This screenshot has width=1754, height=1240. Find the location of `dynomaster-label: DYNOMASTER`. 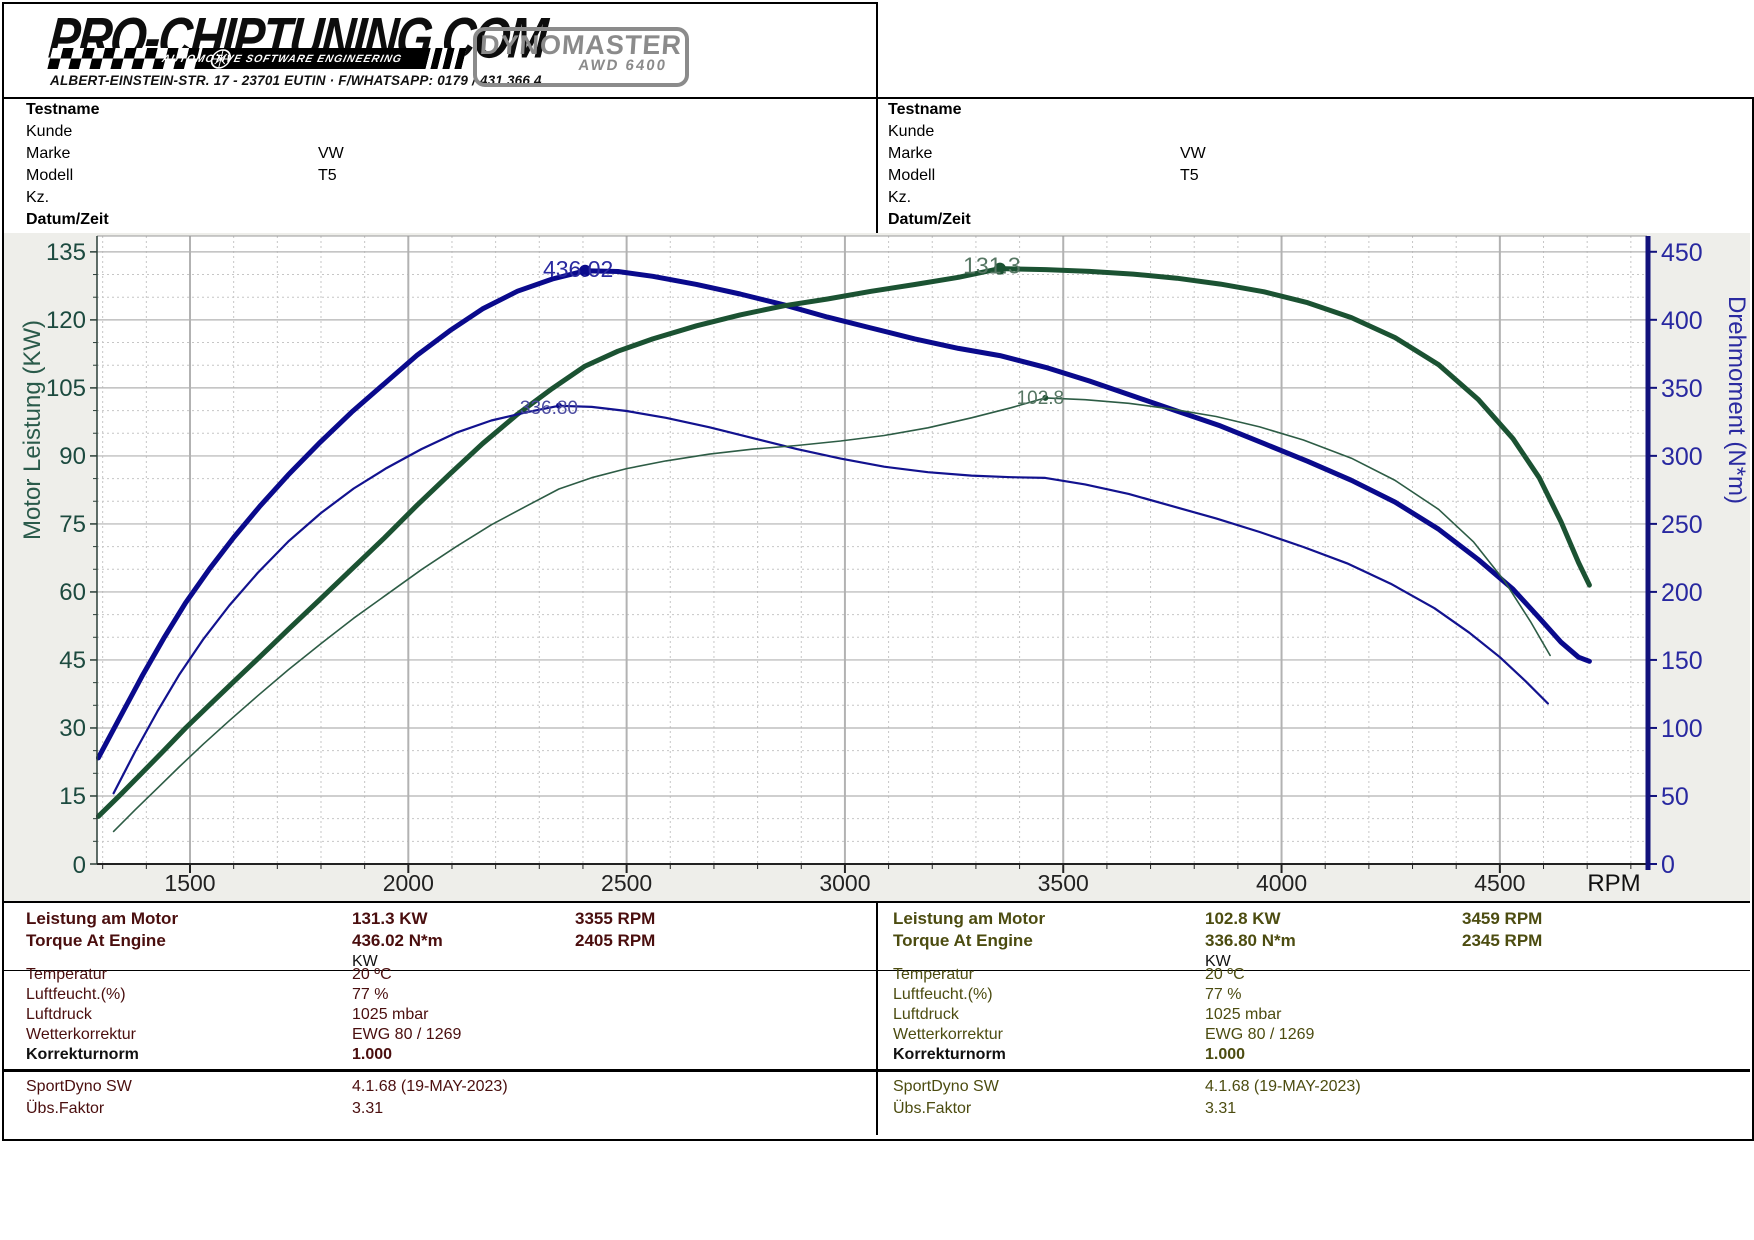

dynomaster-label: DYNOMASTER is located at coordinates (581, 45).